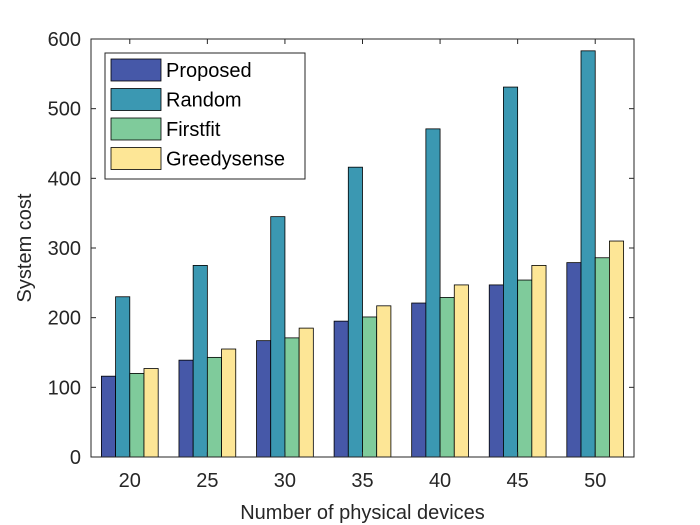 The image size is (700, 525). I want to click on legend-swatch-random, so click(136, 99).